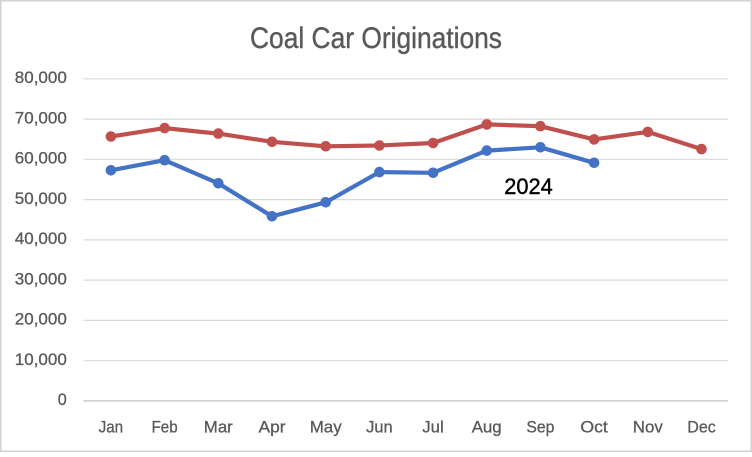 The width and height of the screenshot is (752, 457). I want to click on svg-text: 0, so click(62, 399).